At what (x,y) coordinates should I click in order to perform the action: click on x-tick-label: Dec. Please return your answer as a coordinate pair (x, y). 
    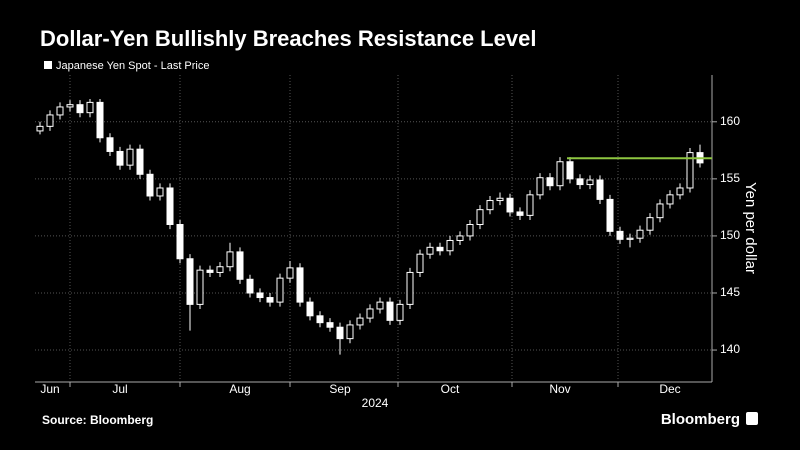
    Looking at the image, I should click on (669, 389).